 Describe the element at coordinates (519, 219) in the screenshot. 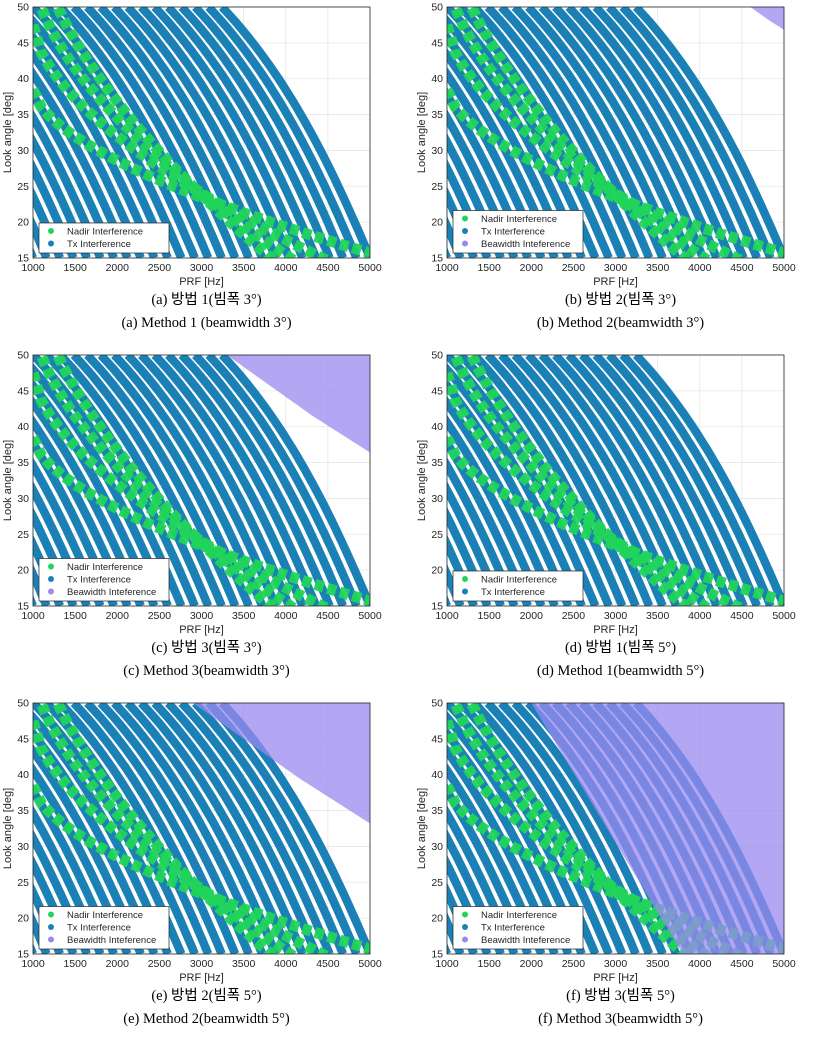

I see `legend-label-0: Nadir Interference` at that location.